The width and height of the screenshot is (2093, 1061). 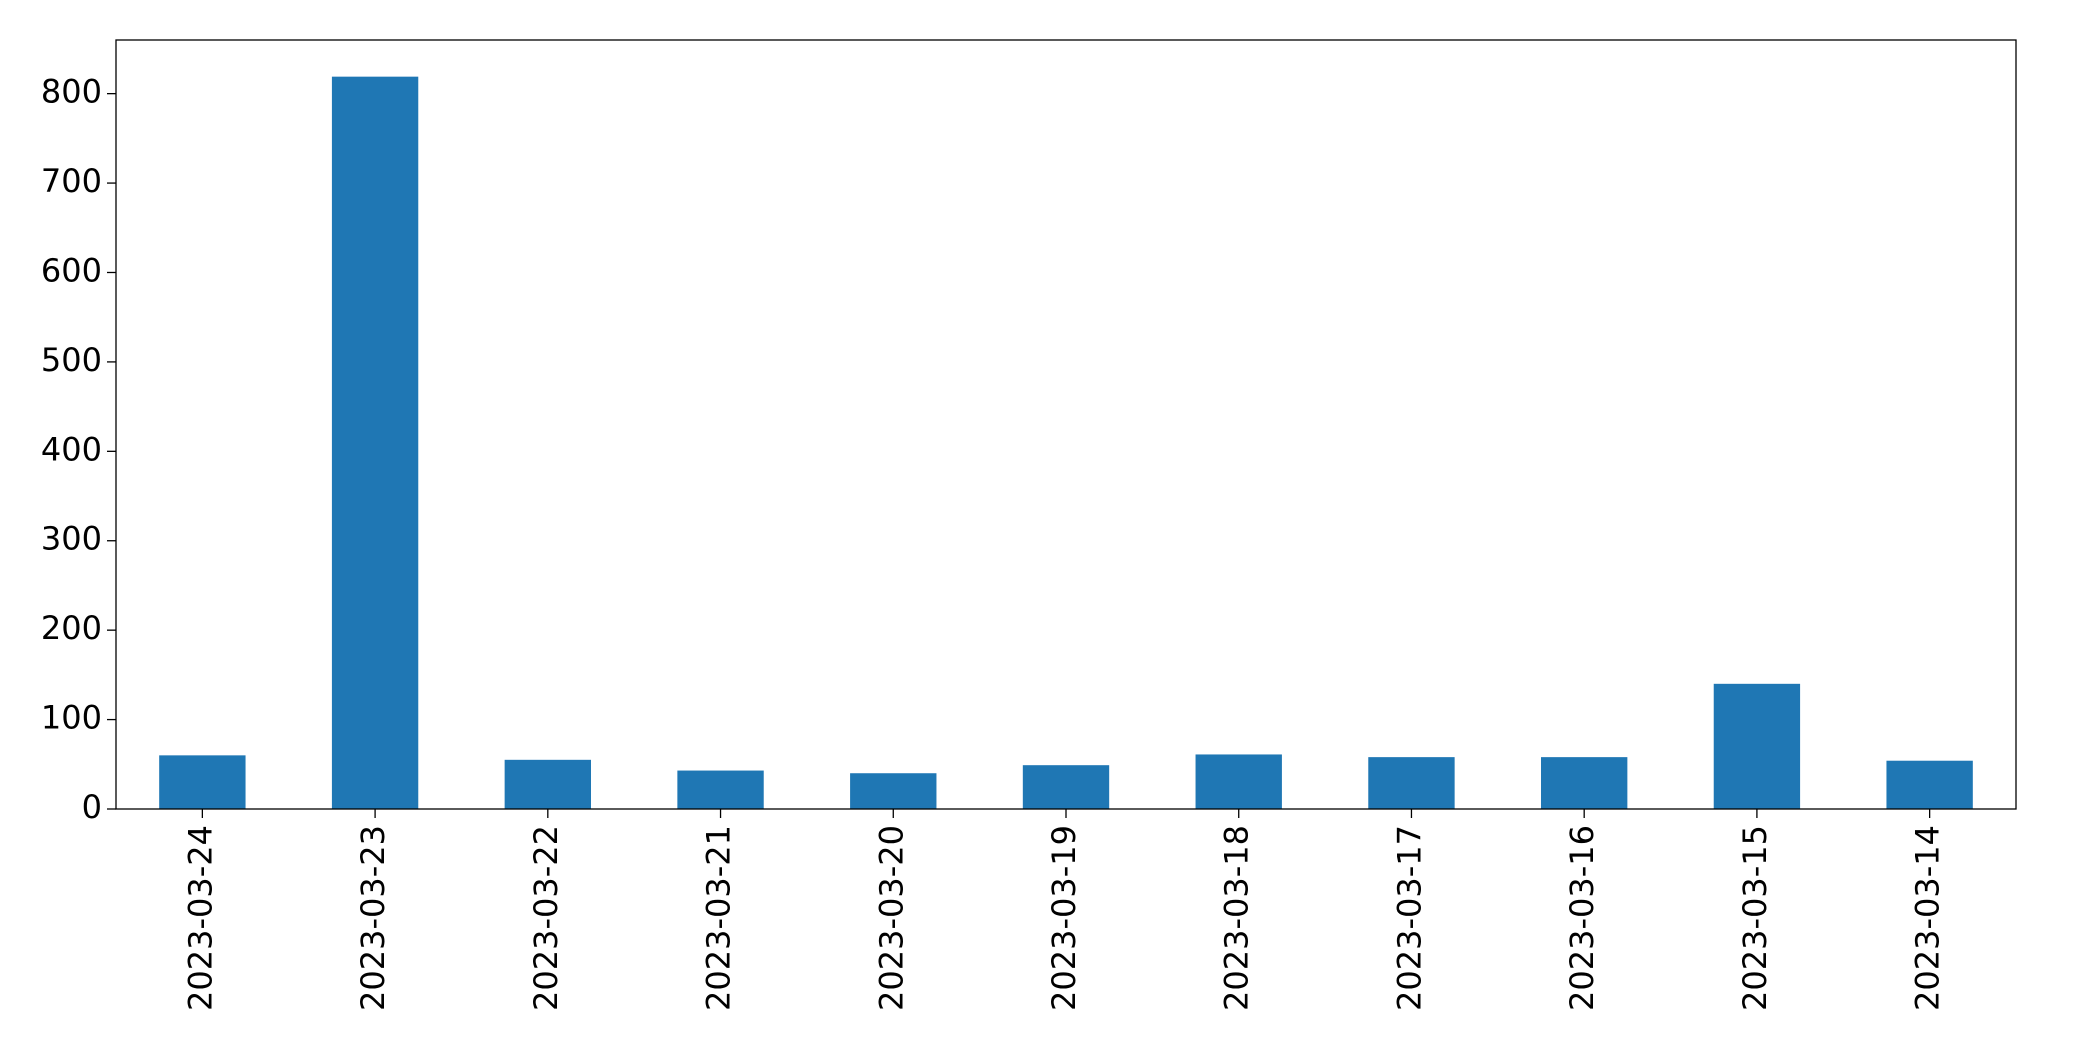 What do you see at coordinates (71, 270) in the screenshot?
I see `y-tick-label: 600` at bounding box center [71, 270].